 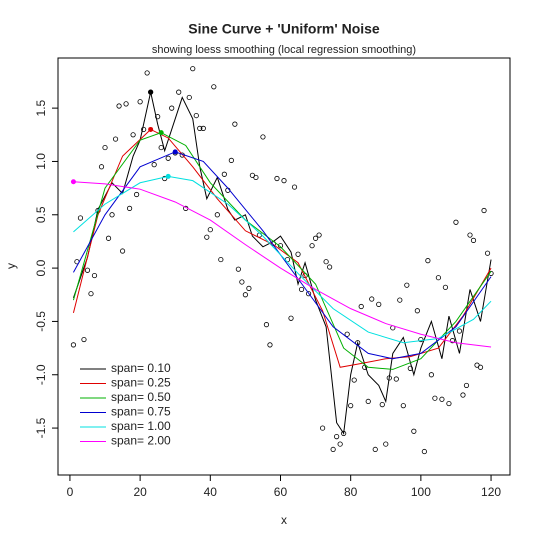 I want to click on x-tick-label: 0, so click(x=70, y=492).